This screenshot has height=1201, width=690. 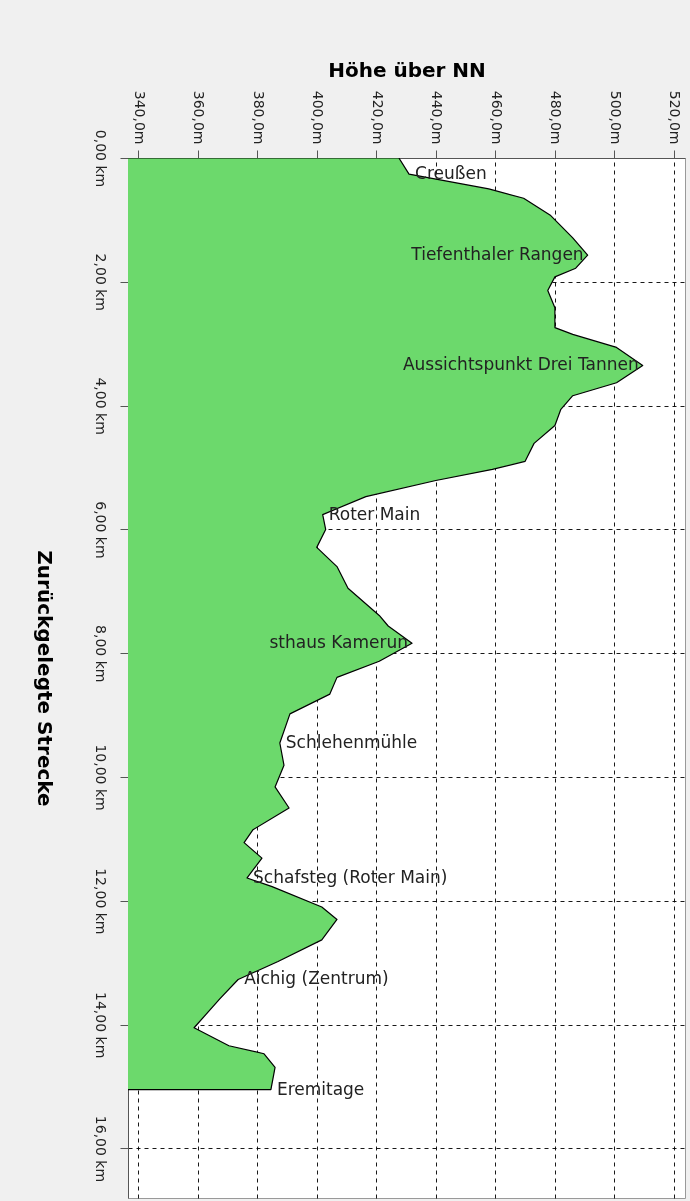 I want to click on x-tick-label: 400,0m, so click(x=318, y=117).